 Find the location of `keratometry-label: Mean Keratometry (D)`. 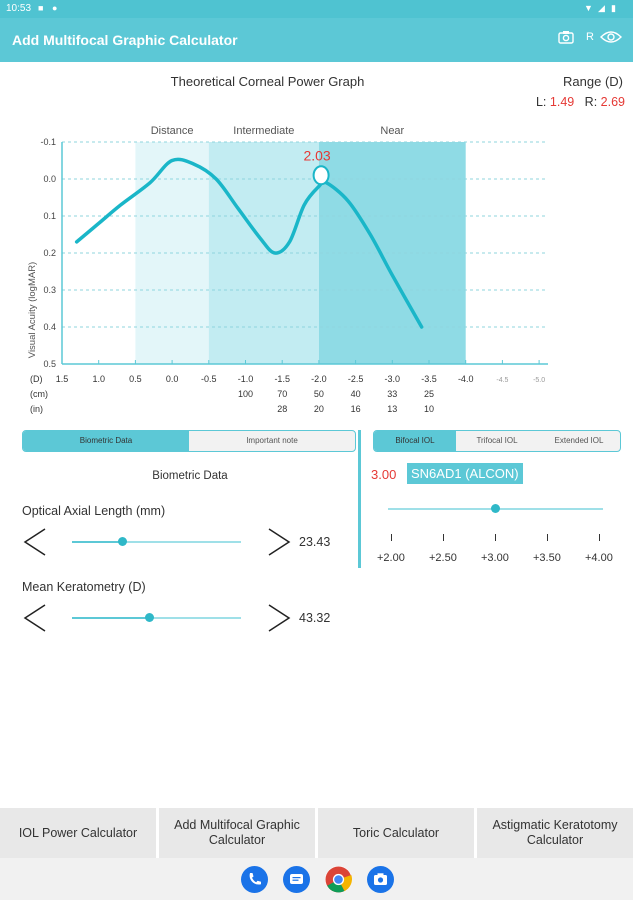

keratometry-label: Mean Keratometry (D) is located at coordinates (84, 587).